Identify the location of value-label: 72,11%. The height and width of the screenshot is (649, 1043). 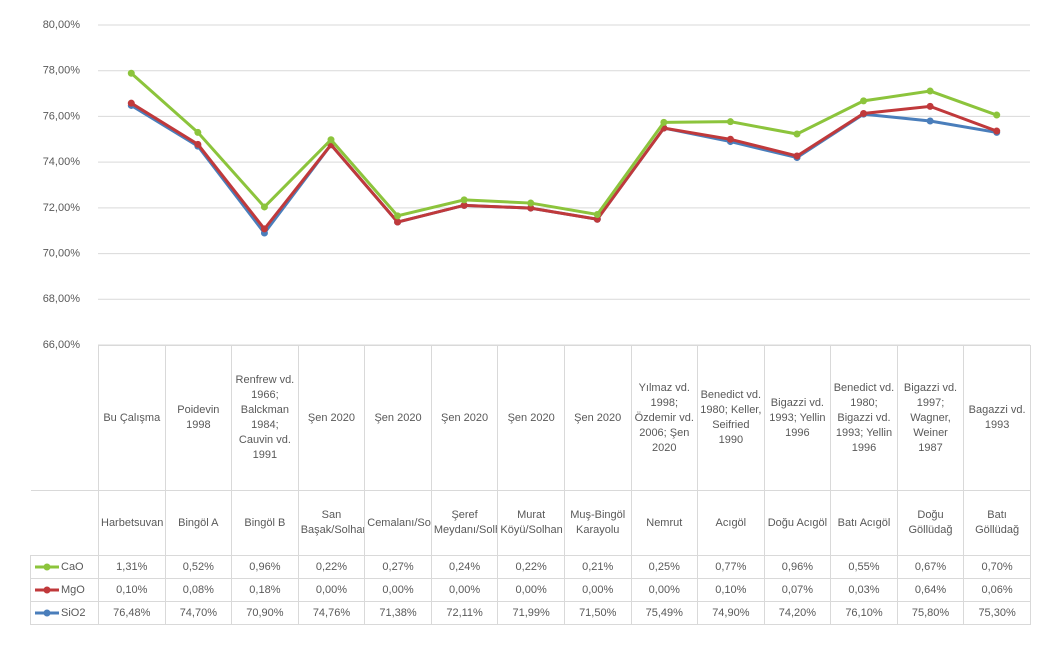
(464, 613).